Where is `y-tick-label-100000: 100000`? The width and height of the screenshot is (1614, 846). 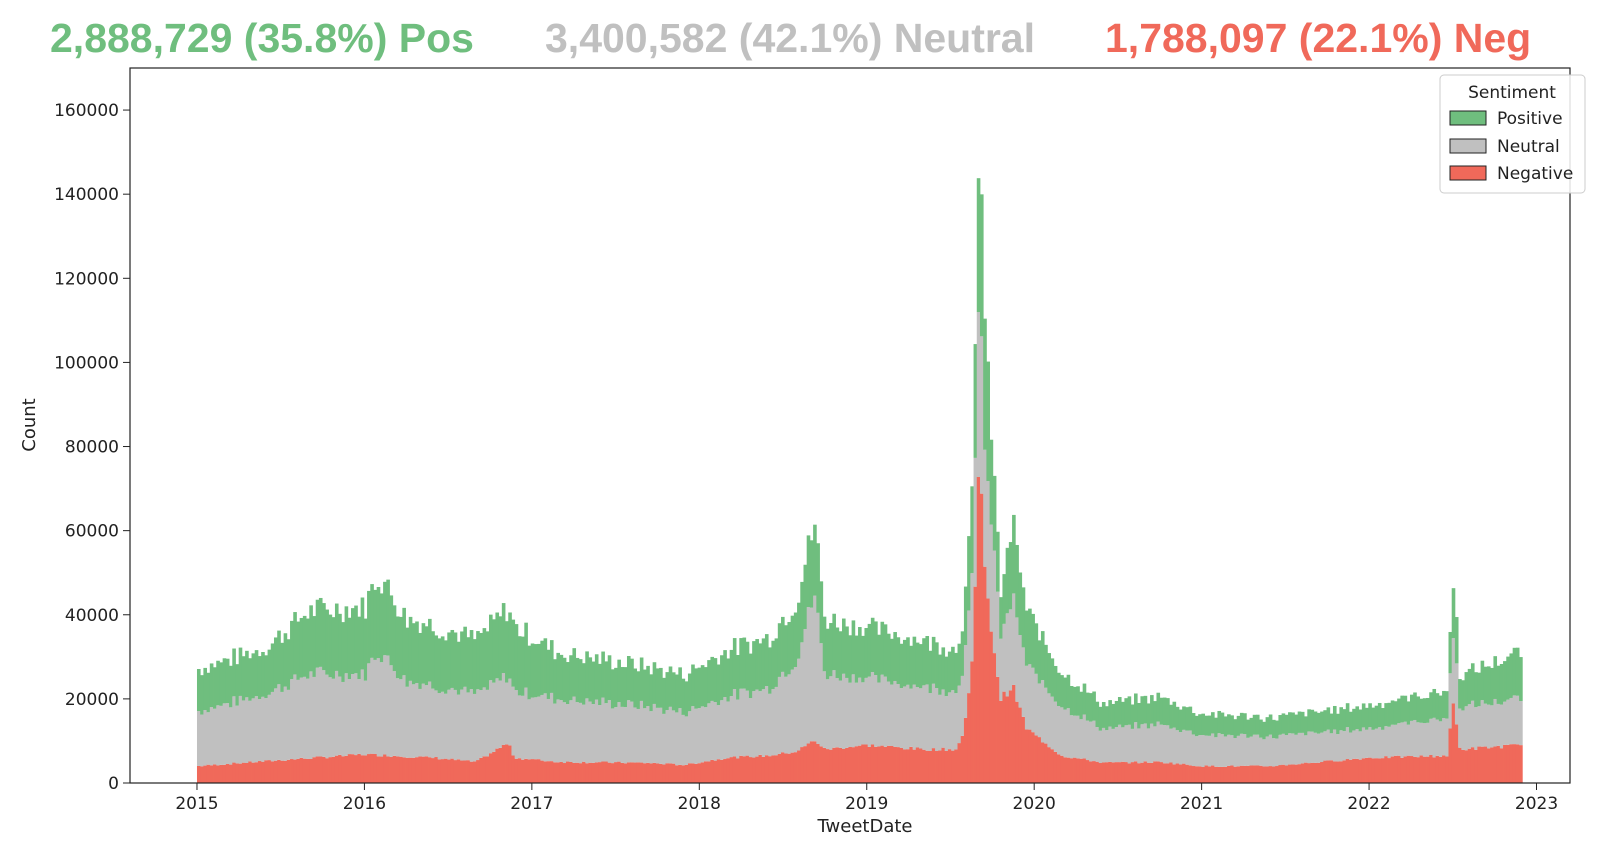
y-tick-label-100000: 100000 is located at coordinates (86, 363).